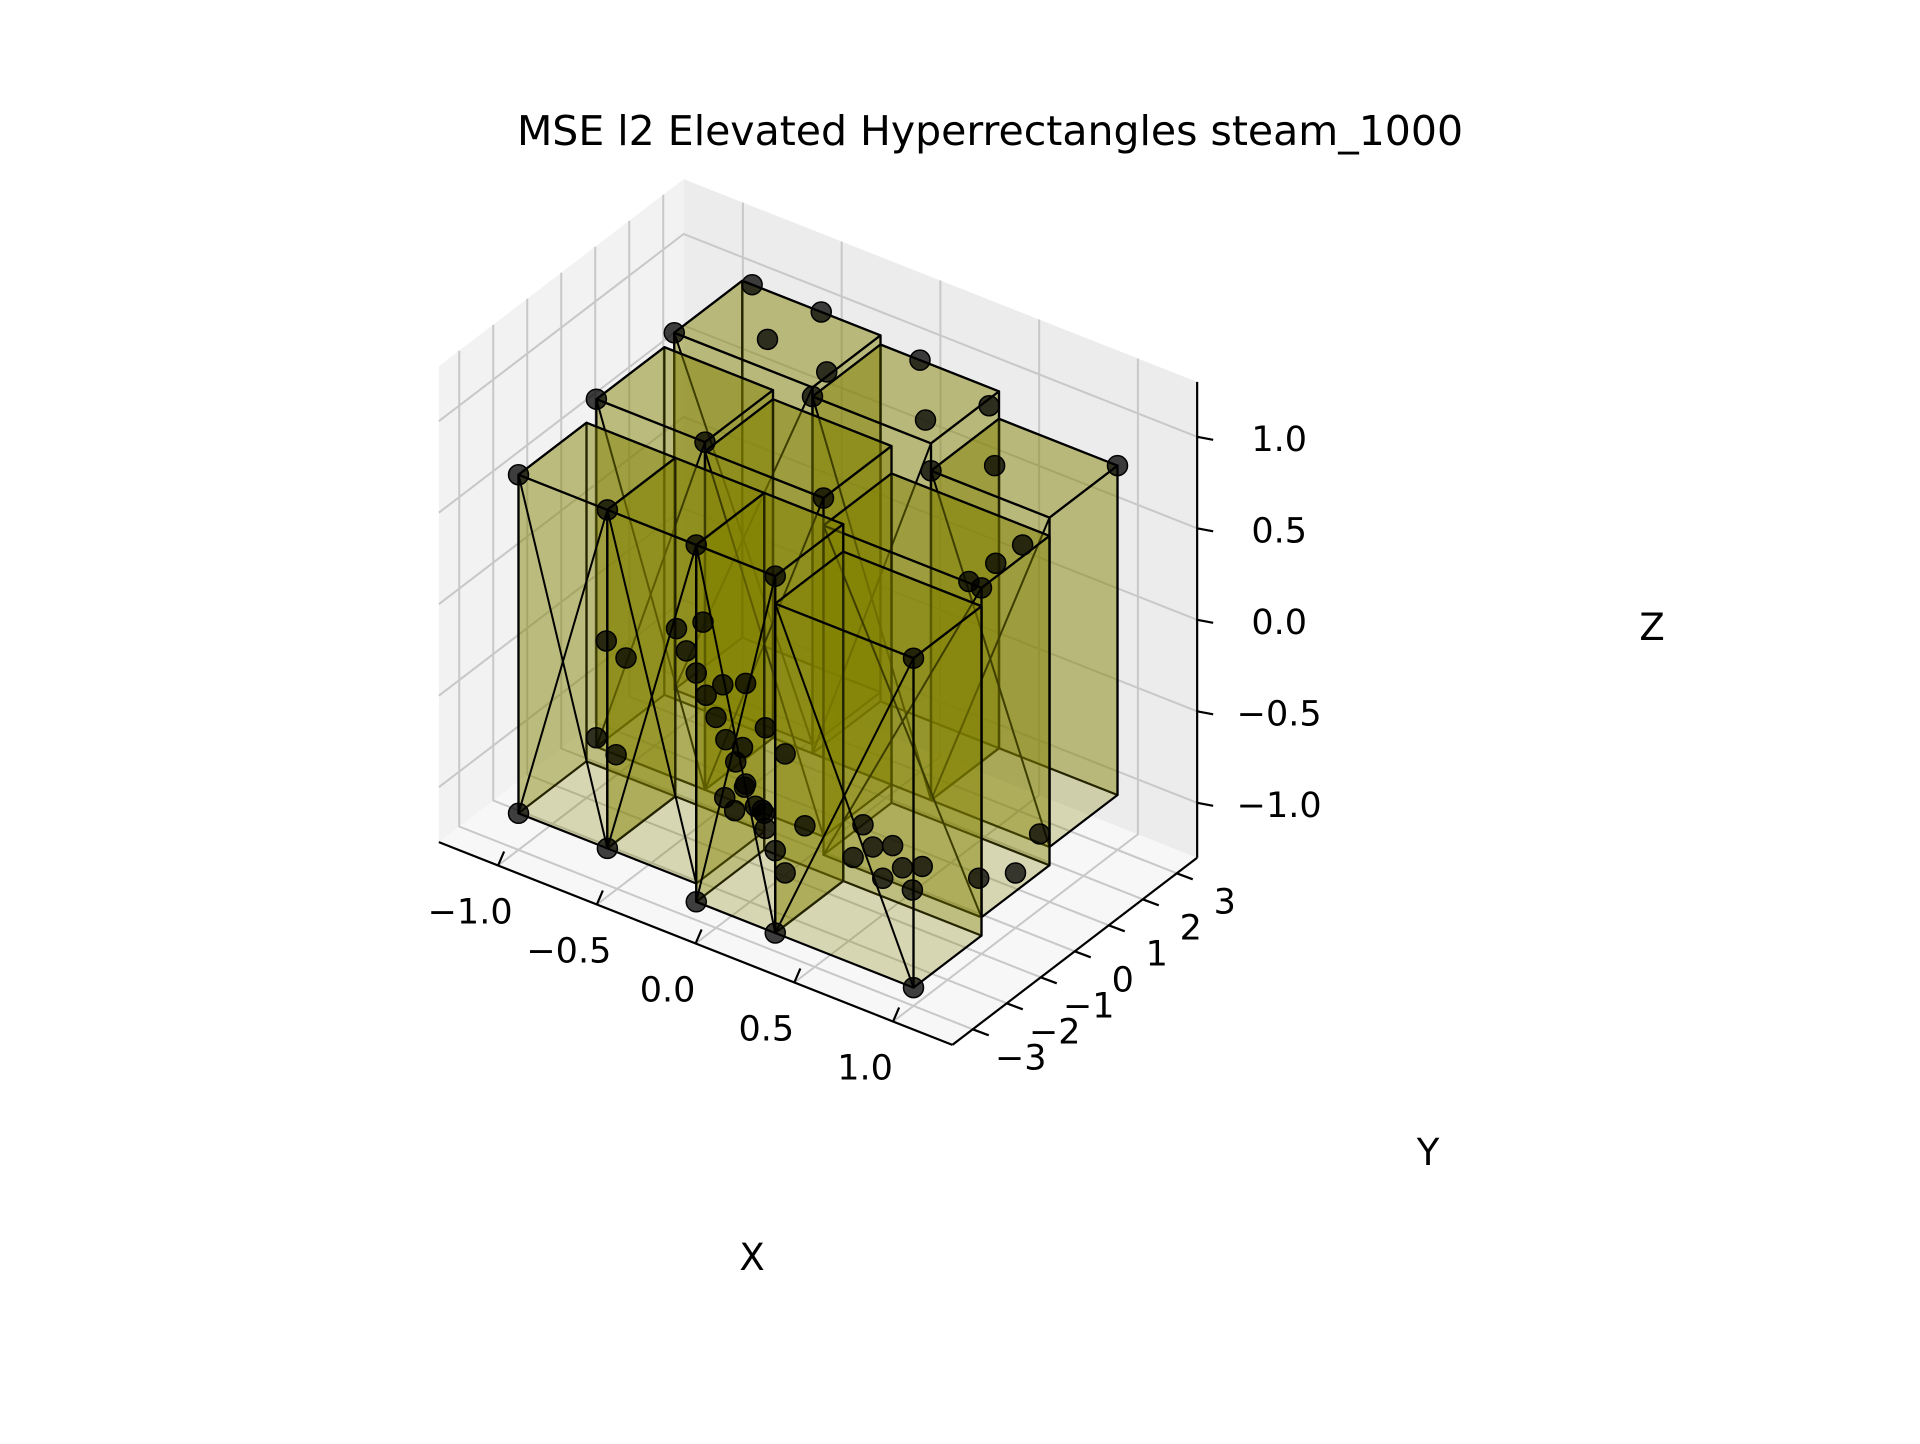 This screenshot has height=1444, width=1920. I want to click on z-tick-label: 0.5, so click(1279, 531).